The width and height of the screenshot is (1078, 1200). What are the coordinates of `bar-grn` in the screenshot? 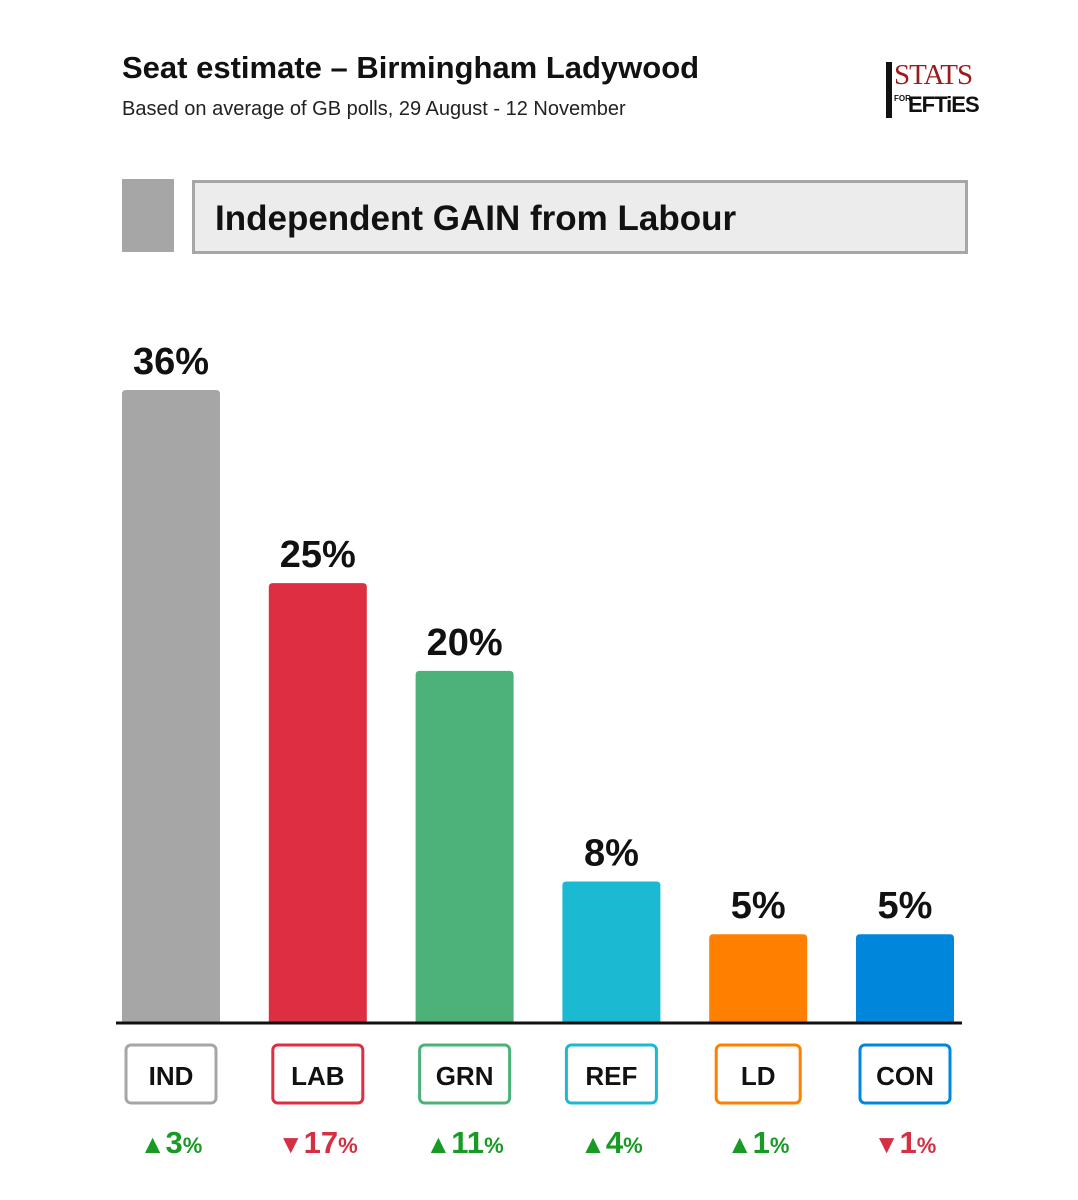 It's located at (464, 846).